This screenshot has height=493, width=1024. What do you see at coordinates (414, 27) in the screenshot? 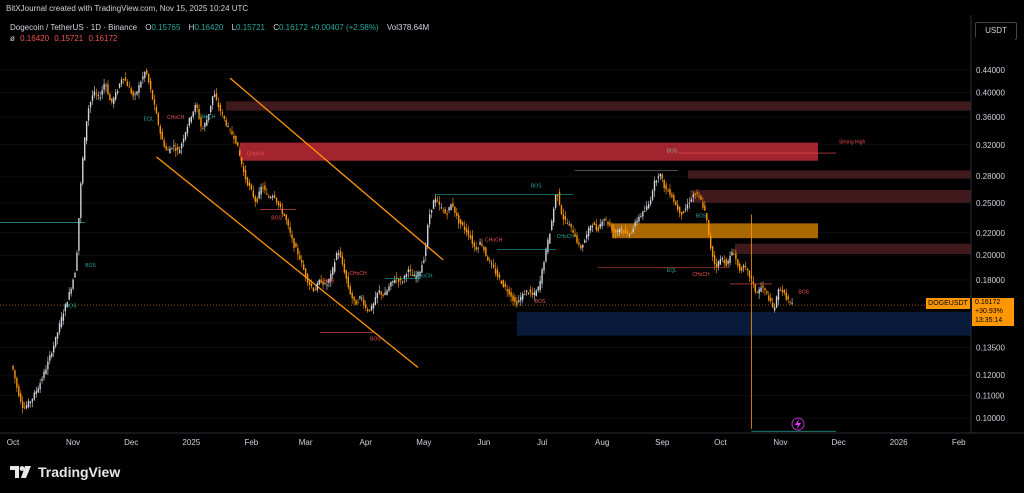
I see `volume-value: 378.64M` at bounding box center [414, 27].